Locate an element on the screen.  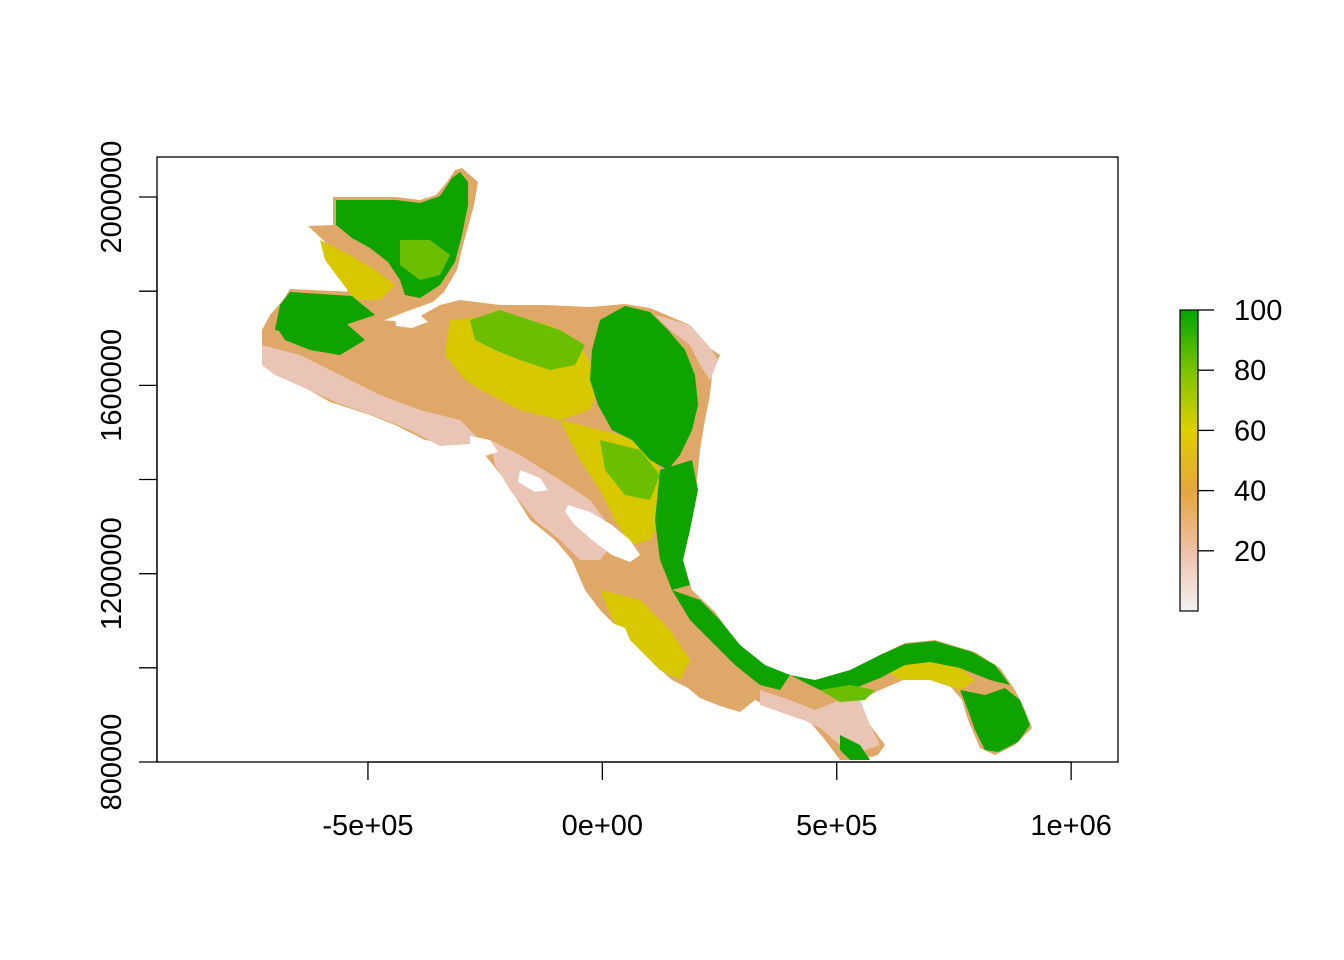
legend-tick-label: 20 is located at coordinates (1250, 552).